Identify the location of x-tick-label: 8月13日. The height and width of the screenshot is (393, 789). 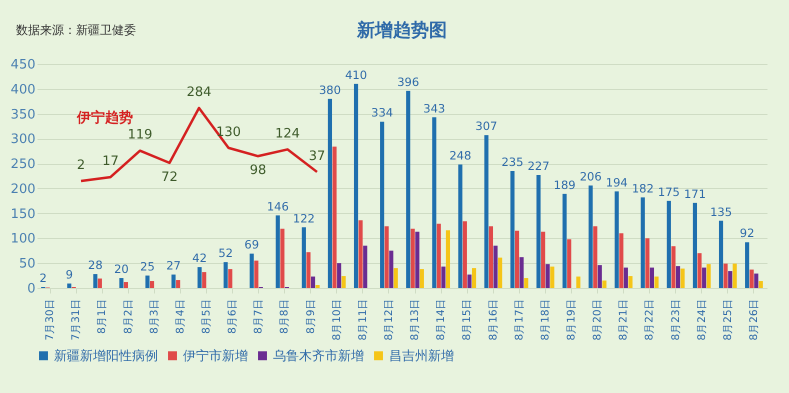
(415, 319).